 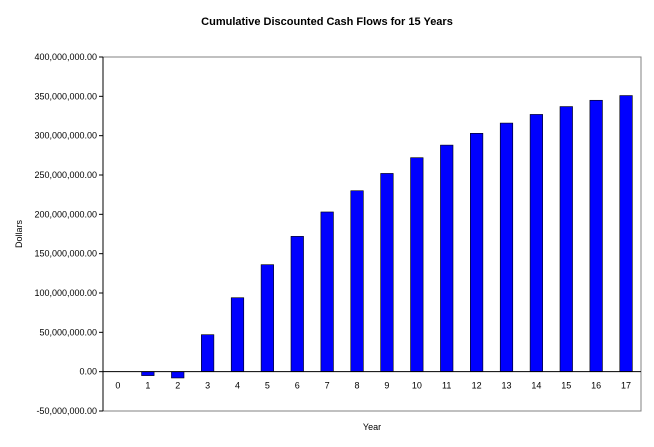 What do you see at coordinates (68, 332) in the screenshot?
I see `y-tick-label: 50,000,000.00` at bounding box center [68, 332].